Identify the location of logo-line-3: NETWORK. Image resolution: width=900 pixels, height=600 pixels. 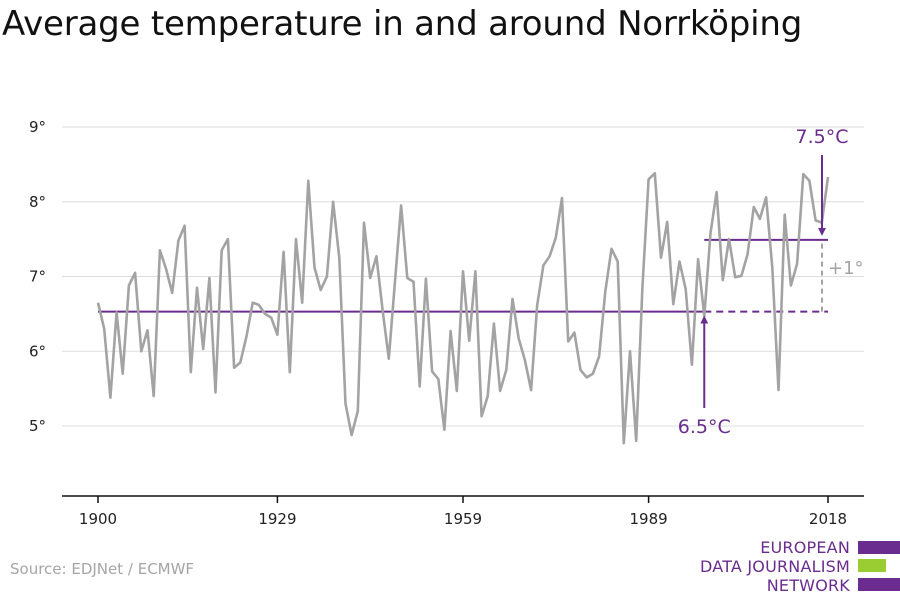
(808, 585).